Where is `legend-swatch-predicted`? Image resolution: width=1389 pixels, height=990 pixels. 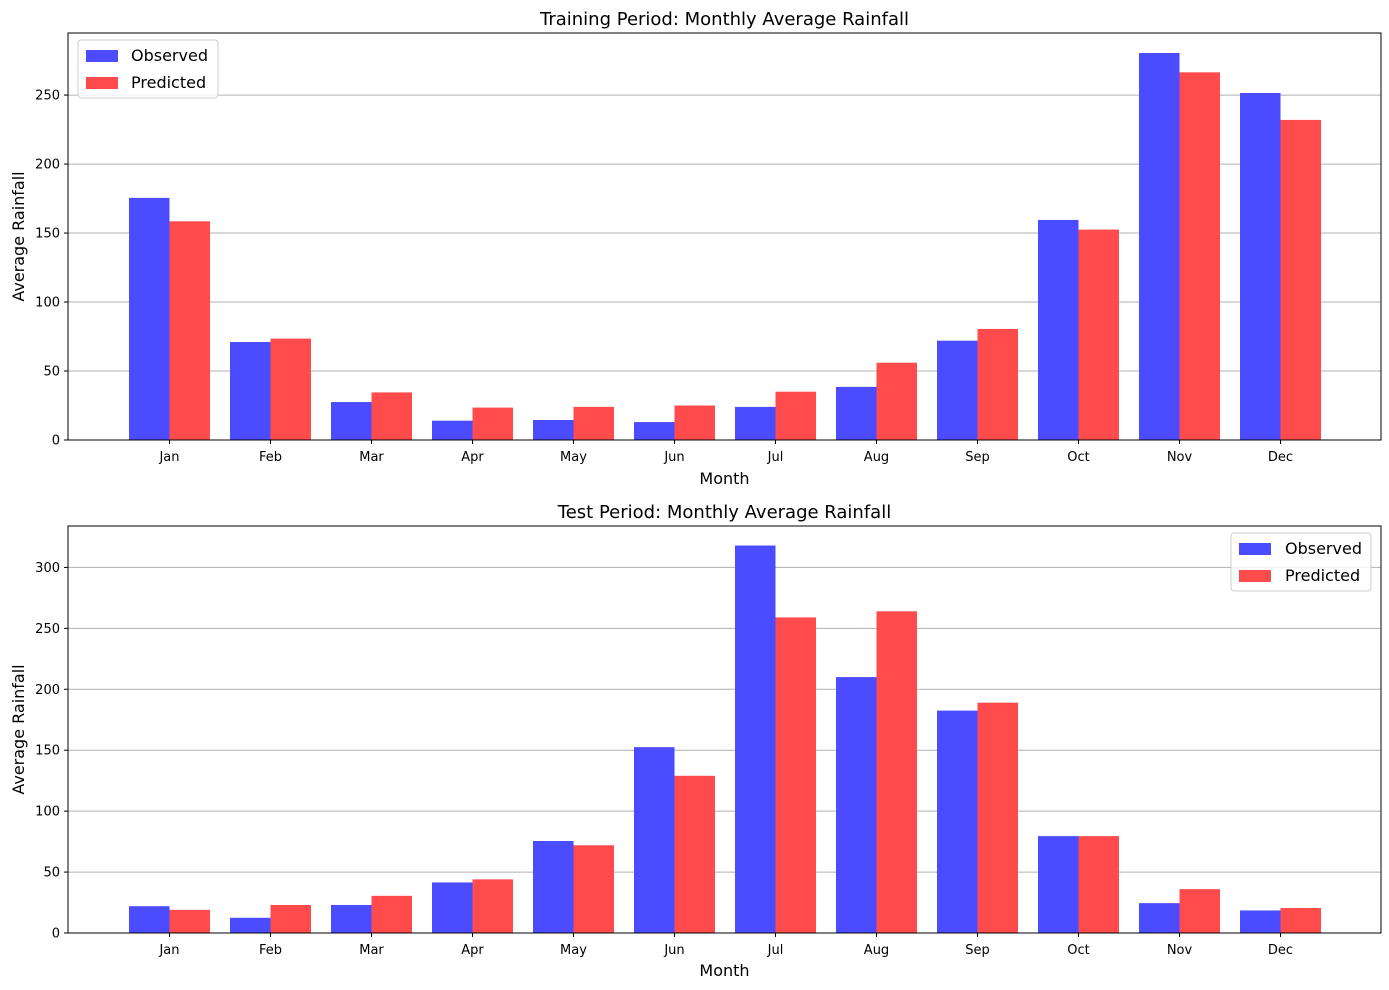
legend-swatch-predicted is located at coordinates (102, 83).